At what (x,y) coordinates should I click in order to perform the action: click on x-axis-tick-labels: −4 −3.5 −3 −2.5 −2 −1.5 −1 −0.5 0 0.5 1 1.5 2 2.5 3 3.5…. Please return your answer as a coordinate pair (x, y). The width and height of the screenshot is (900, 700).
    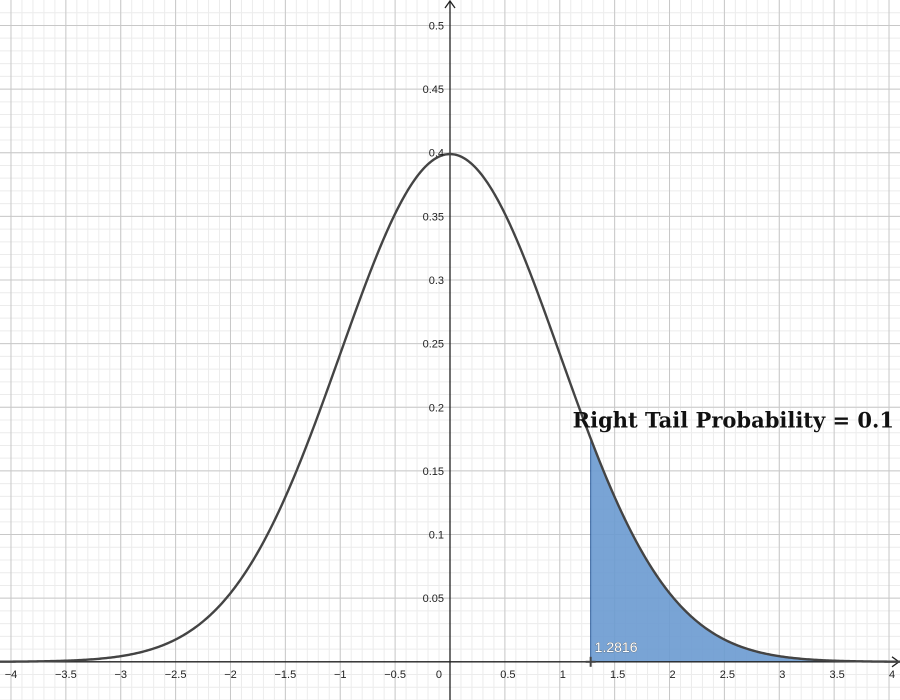
    Looking at the image, I should click on (450, 675).